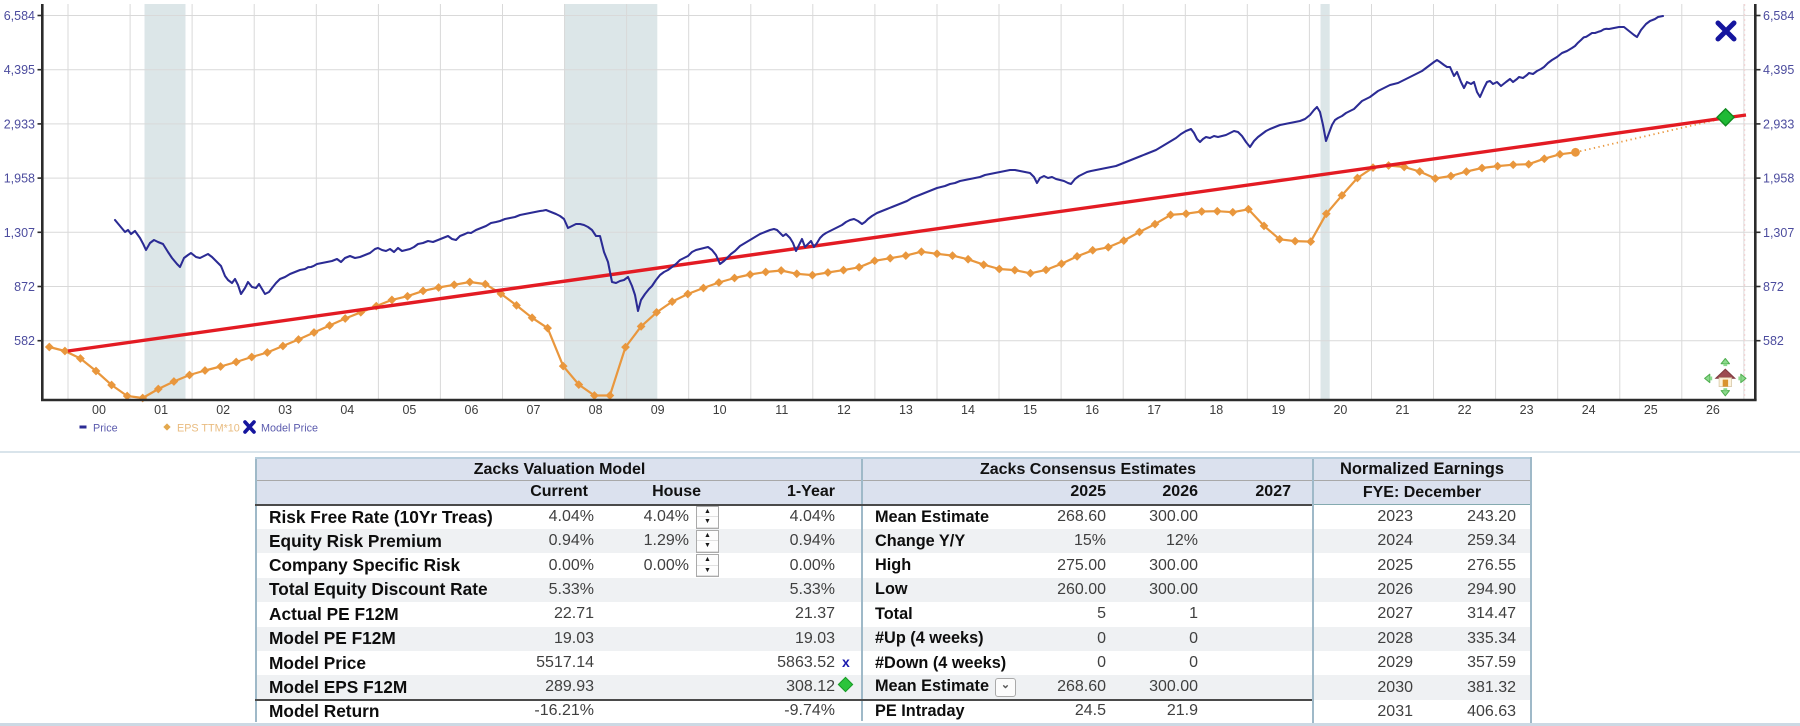 Image resolution: width=1800 pixels, height=726 pixels. What do you see at coordinates (285, 410) in the screenshot?
I see `svg-text: 03` at bounding box center [285, 410].